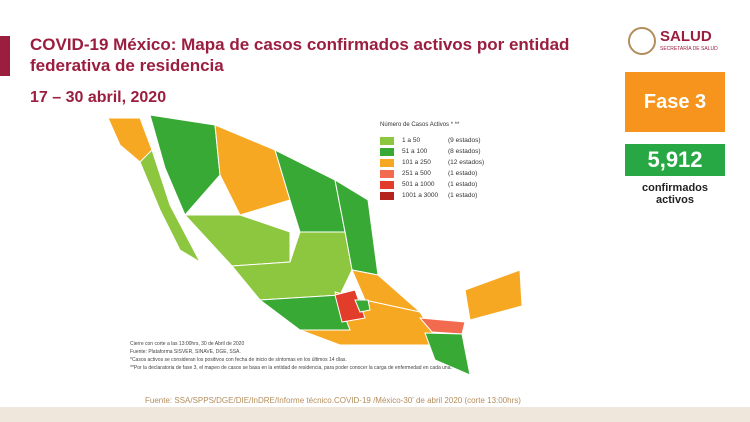 The height and width of the screenshot is (422, 750). What do you see at coordinates (375, 414) in the screenshot?
I see `footer-band` at bounding box center [375, 414].